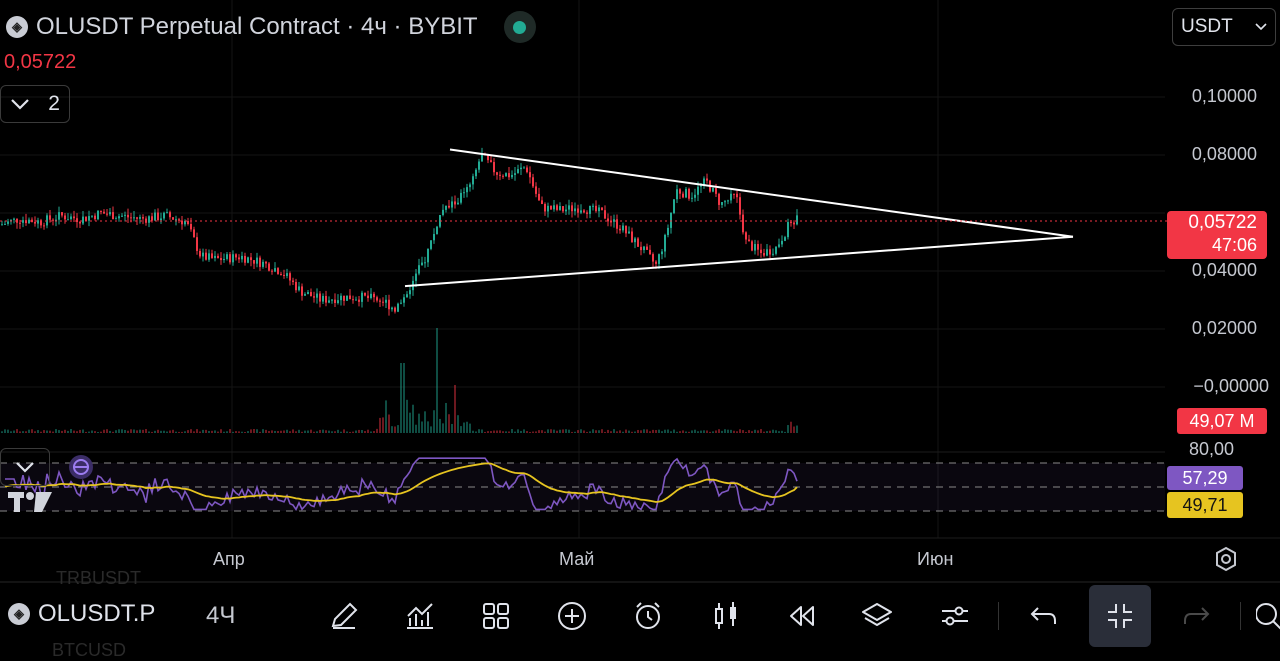 The height and width of the screenshot is (661, 1280). What do you see at coordinates (739, 218) in the screenshot?
I see `triangle-pattern` at bounding box center [739, 218].